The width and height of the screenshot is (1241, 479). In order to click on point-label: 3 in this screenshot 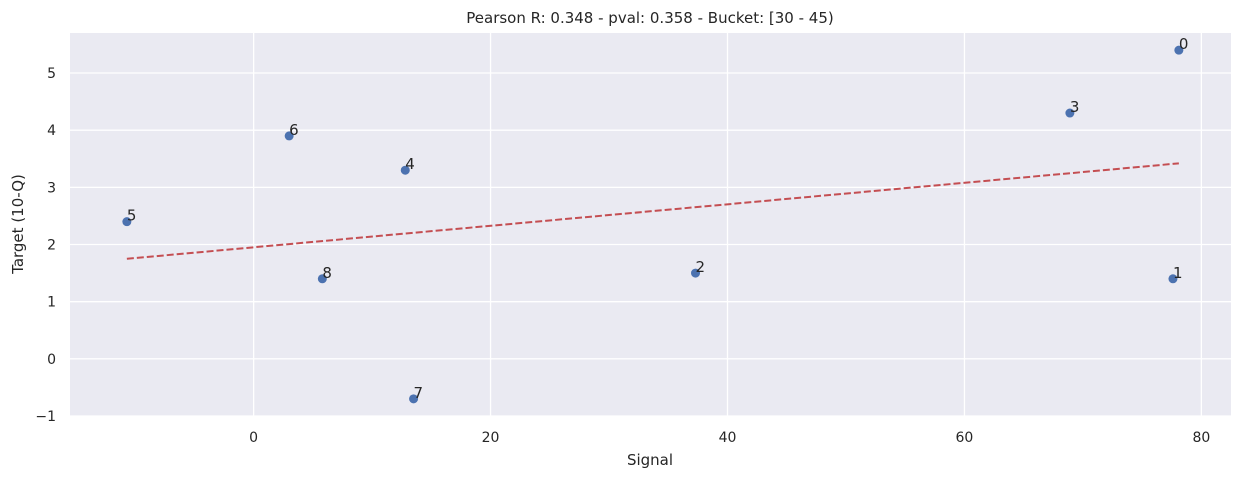, I will do `click(1075, 107)`.